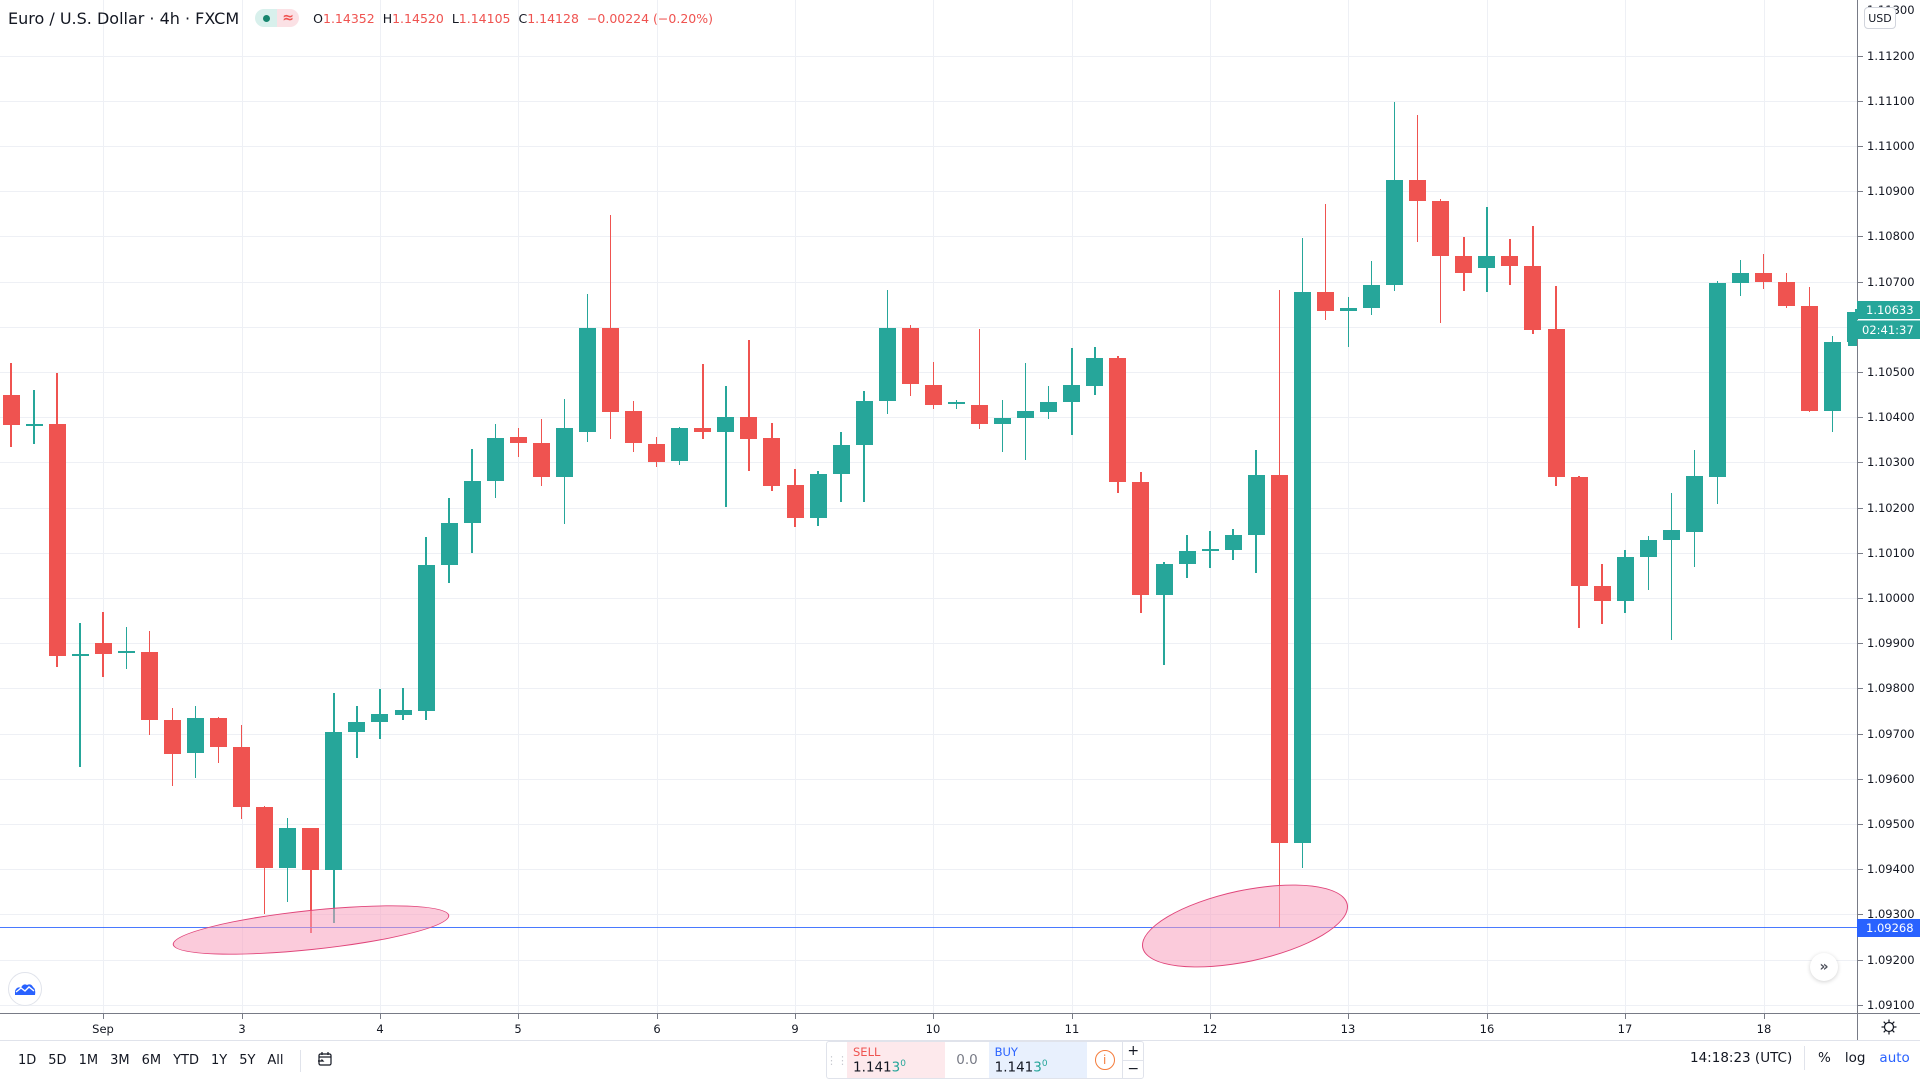 This screenshot has height=1080, width=1920. Describe the element at coordinates (277, 18) in the screenshot. I see `status-pill: ≈` at that location.